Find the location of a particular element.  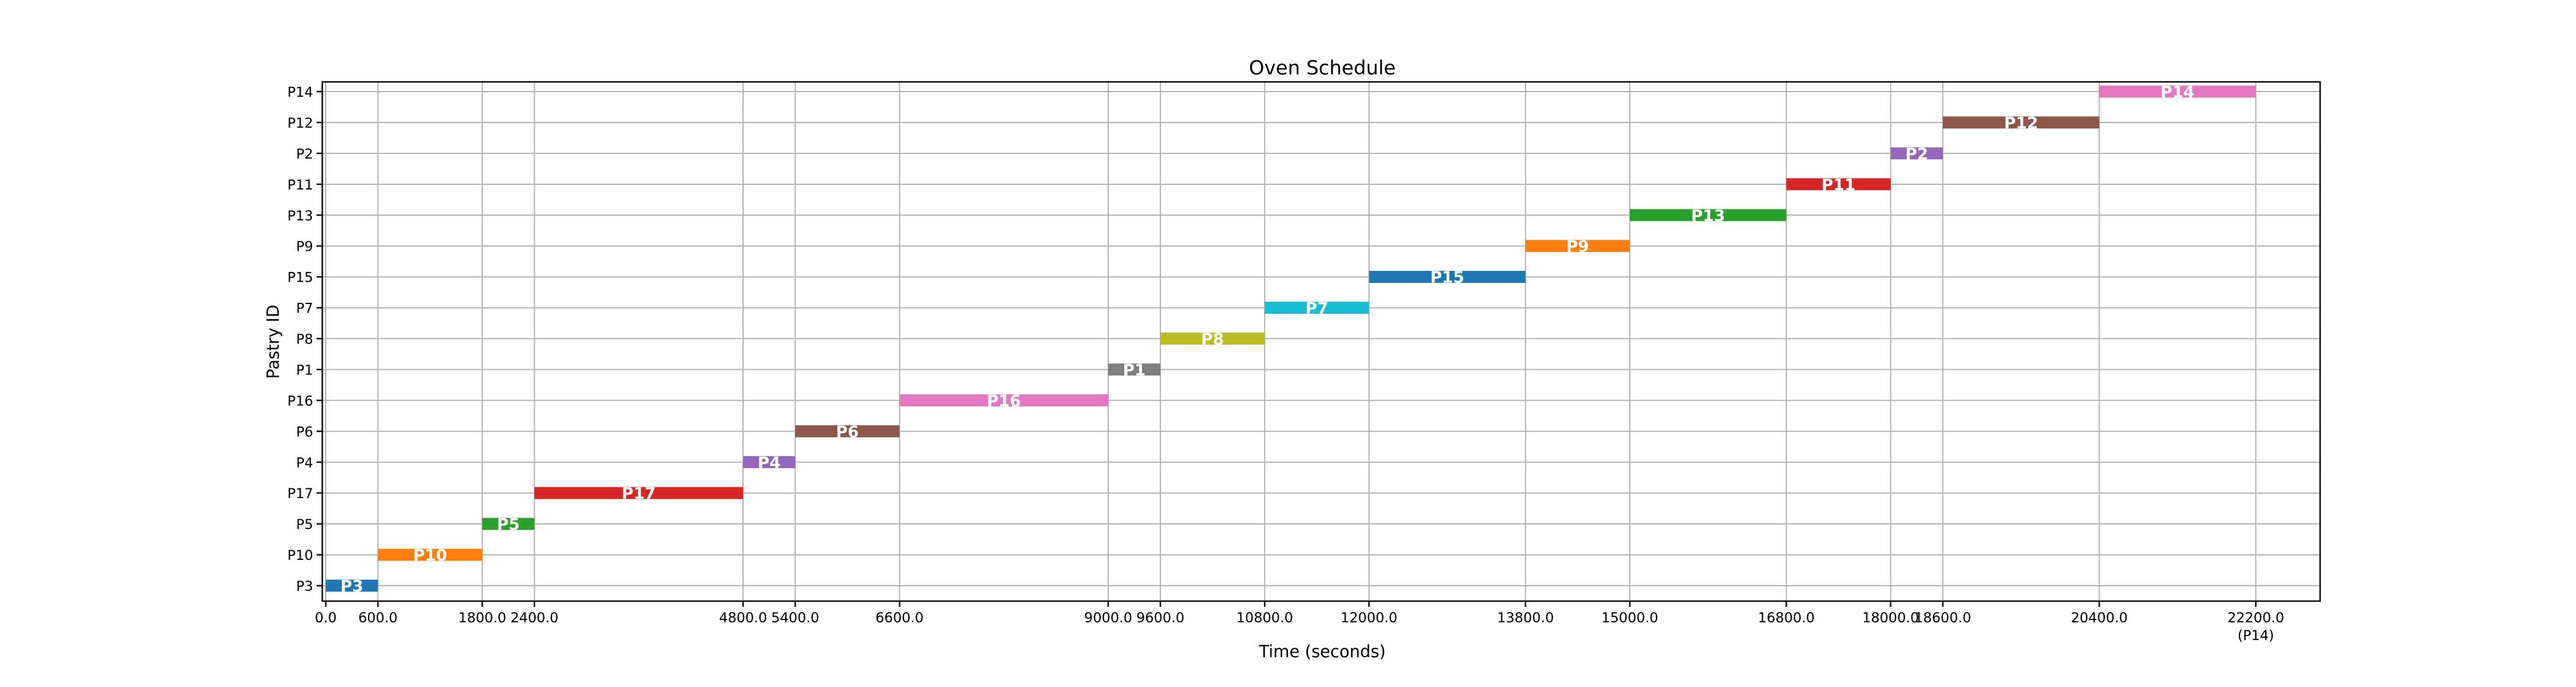

x-tick-label: 22200.0 is located at coordinates (2255, 618).